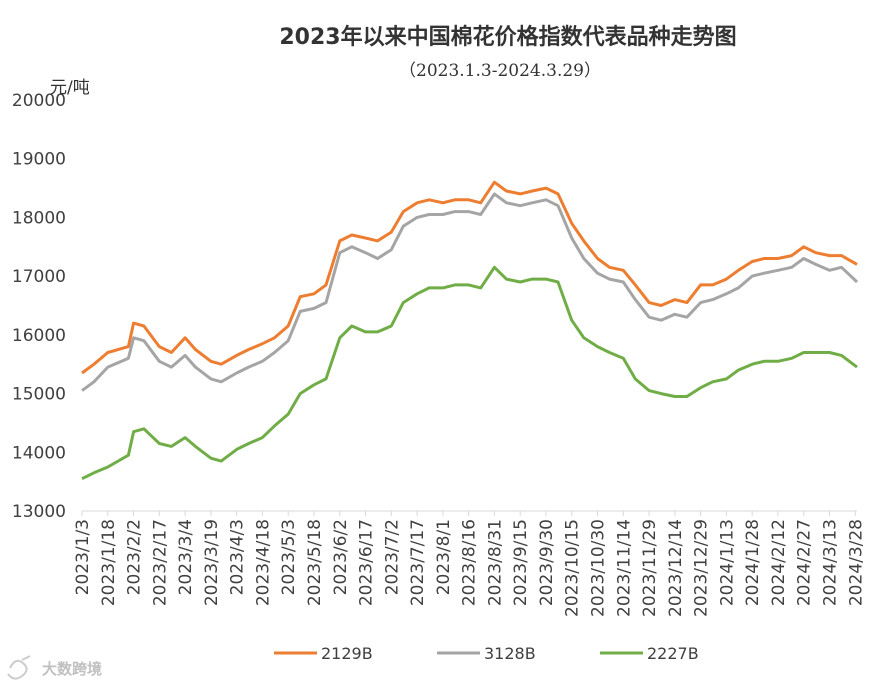  Describe the element at coordinates (753, 562) in the screenshot. I see `x-tick-label: 2024/1/28` at that location.